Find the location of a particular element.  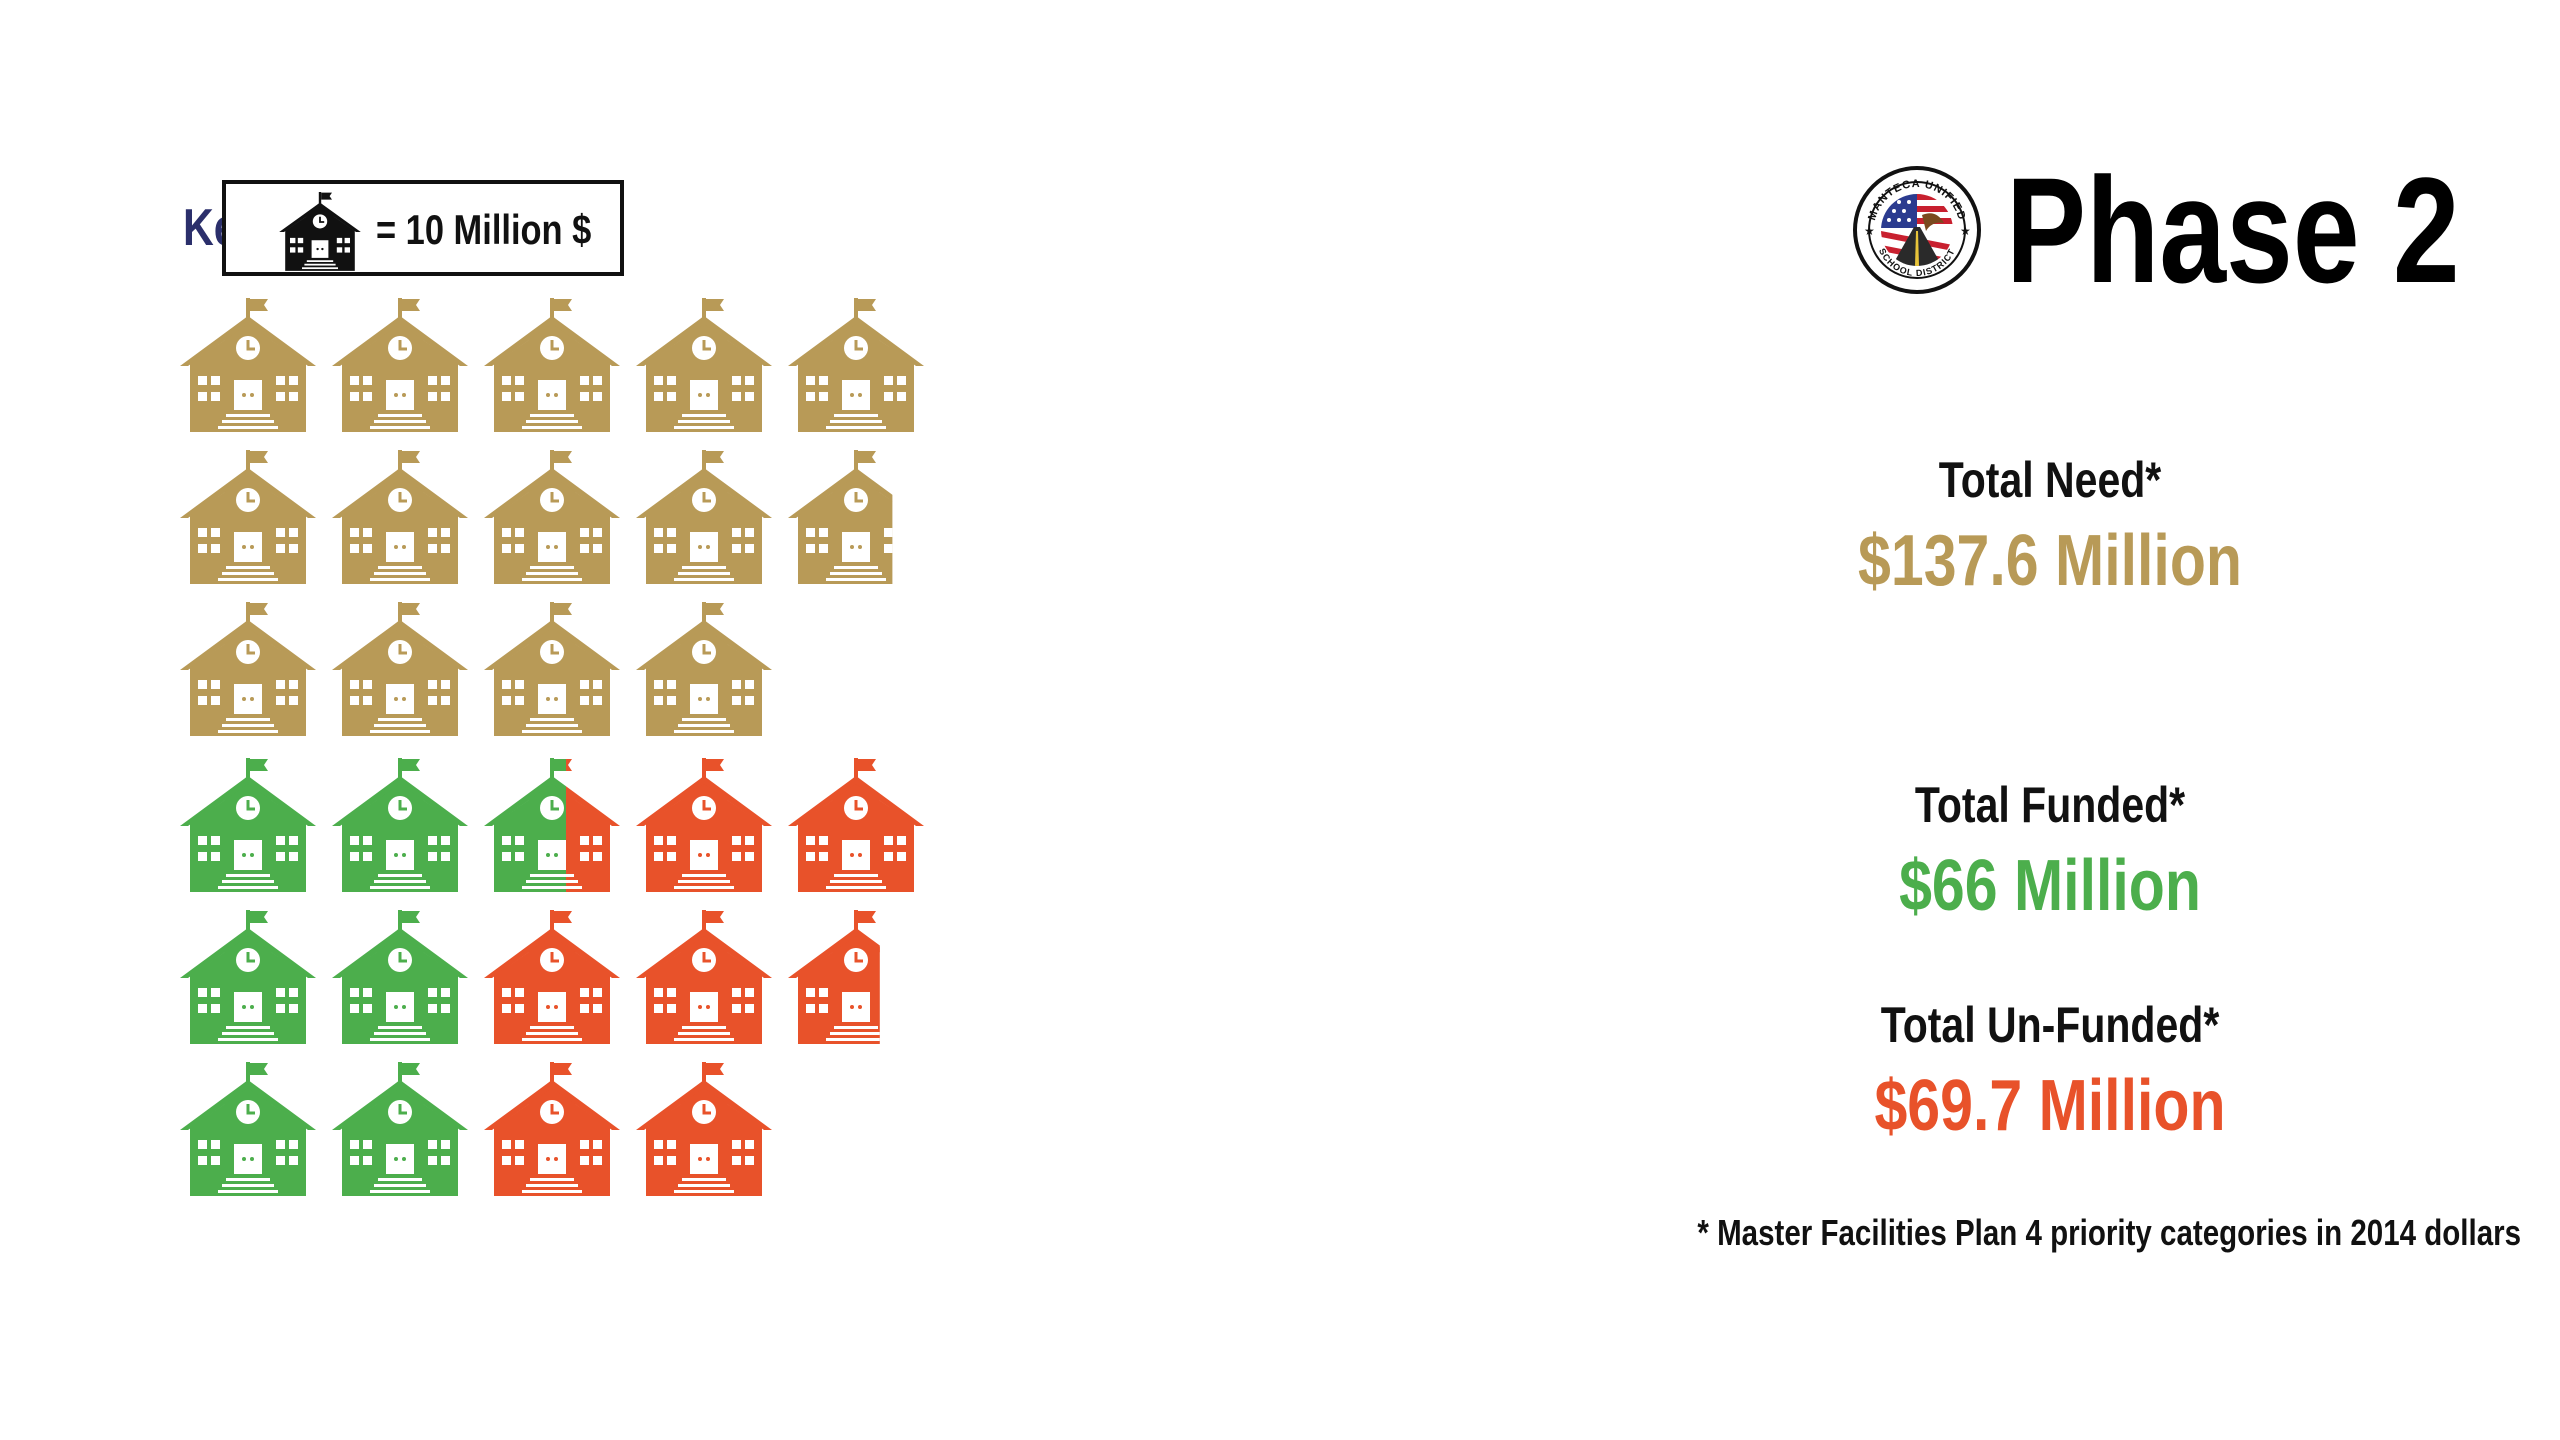

stat-unfunded-value: $69.7 Million is located at coordinates (2050, 1106).